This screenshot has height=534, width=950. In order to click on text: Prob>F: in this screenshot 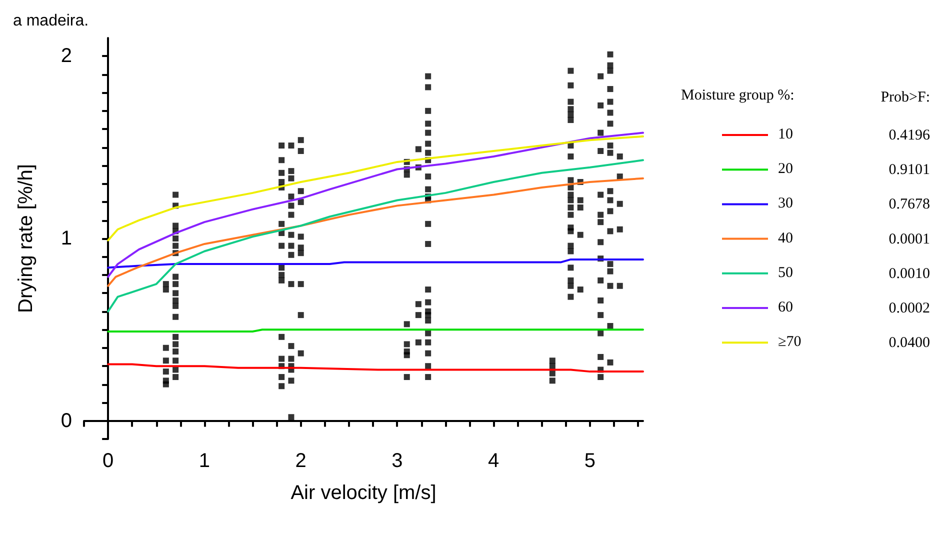, I will do `click(905, 98)`.